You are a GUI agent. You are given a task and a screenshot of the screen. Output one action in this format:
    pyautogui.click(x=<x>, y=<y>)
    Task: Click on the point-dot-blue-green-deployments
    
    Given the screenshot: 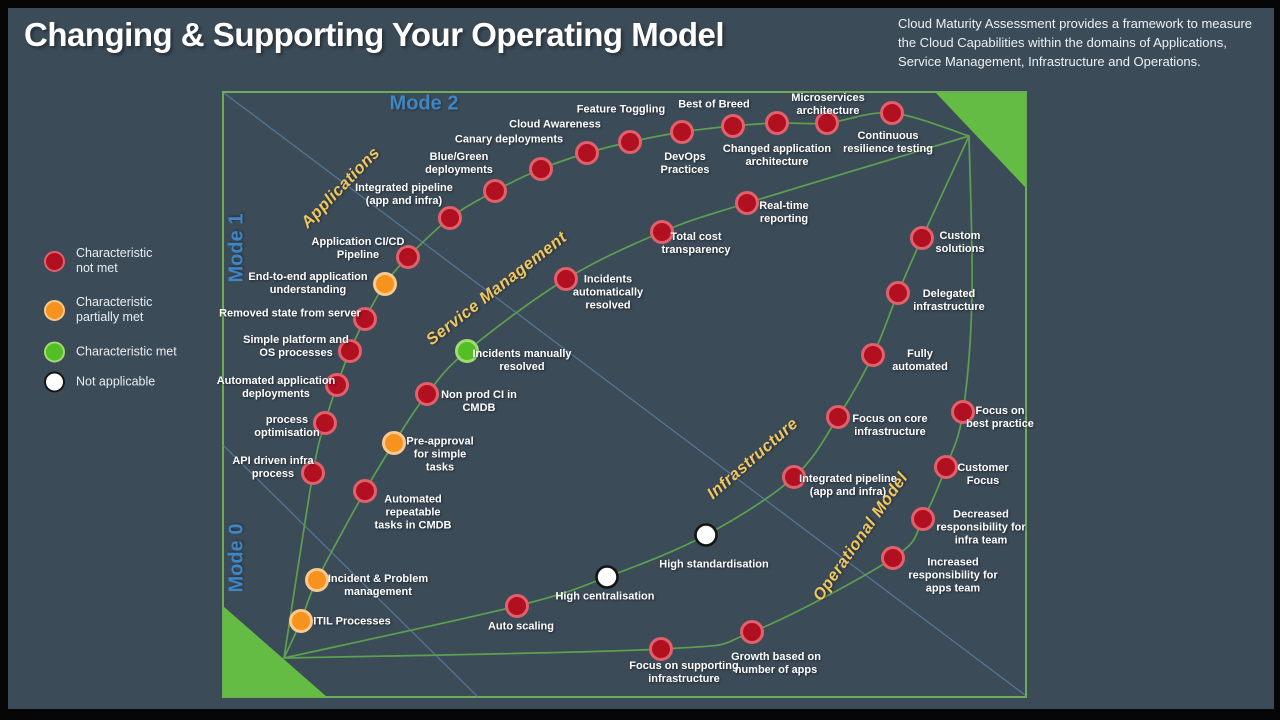 What is the action you would take?
    pyautogui.click(x=495, y=191)
    